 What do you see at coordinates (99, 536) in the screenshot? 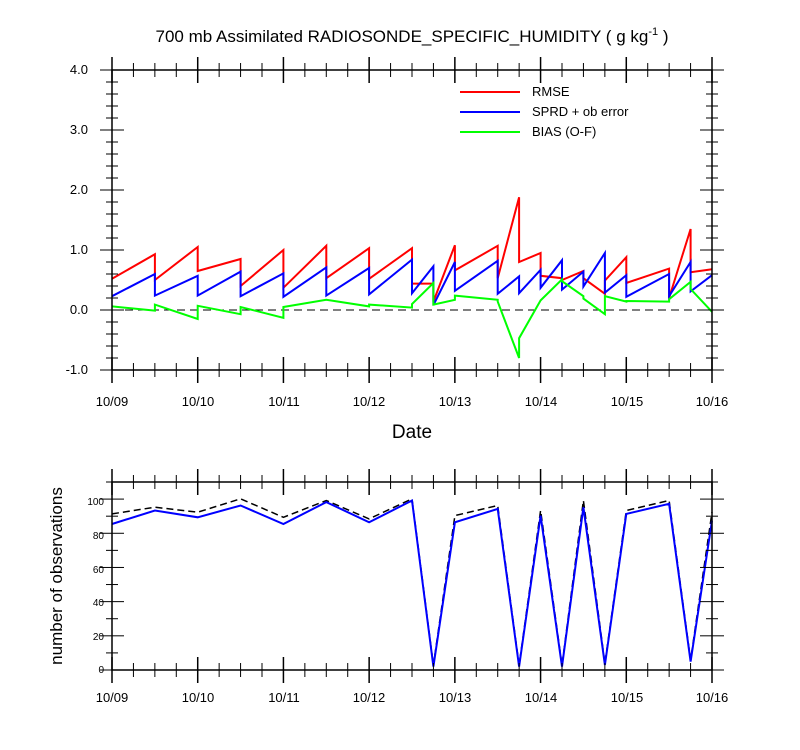
I see `bottom-y-tick-label: 80` at bounding box center [99, 536].